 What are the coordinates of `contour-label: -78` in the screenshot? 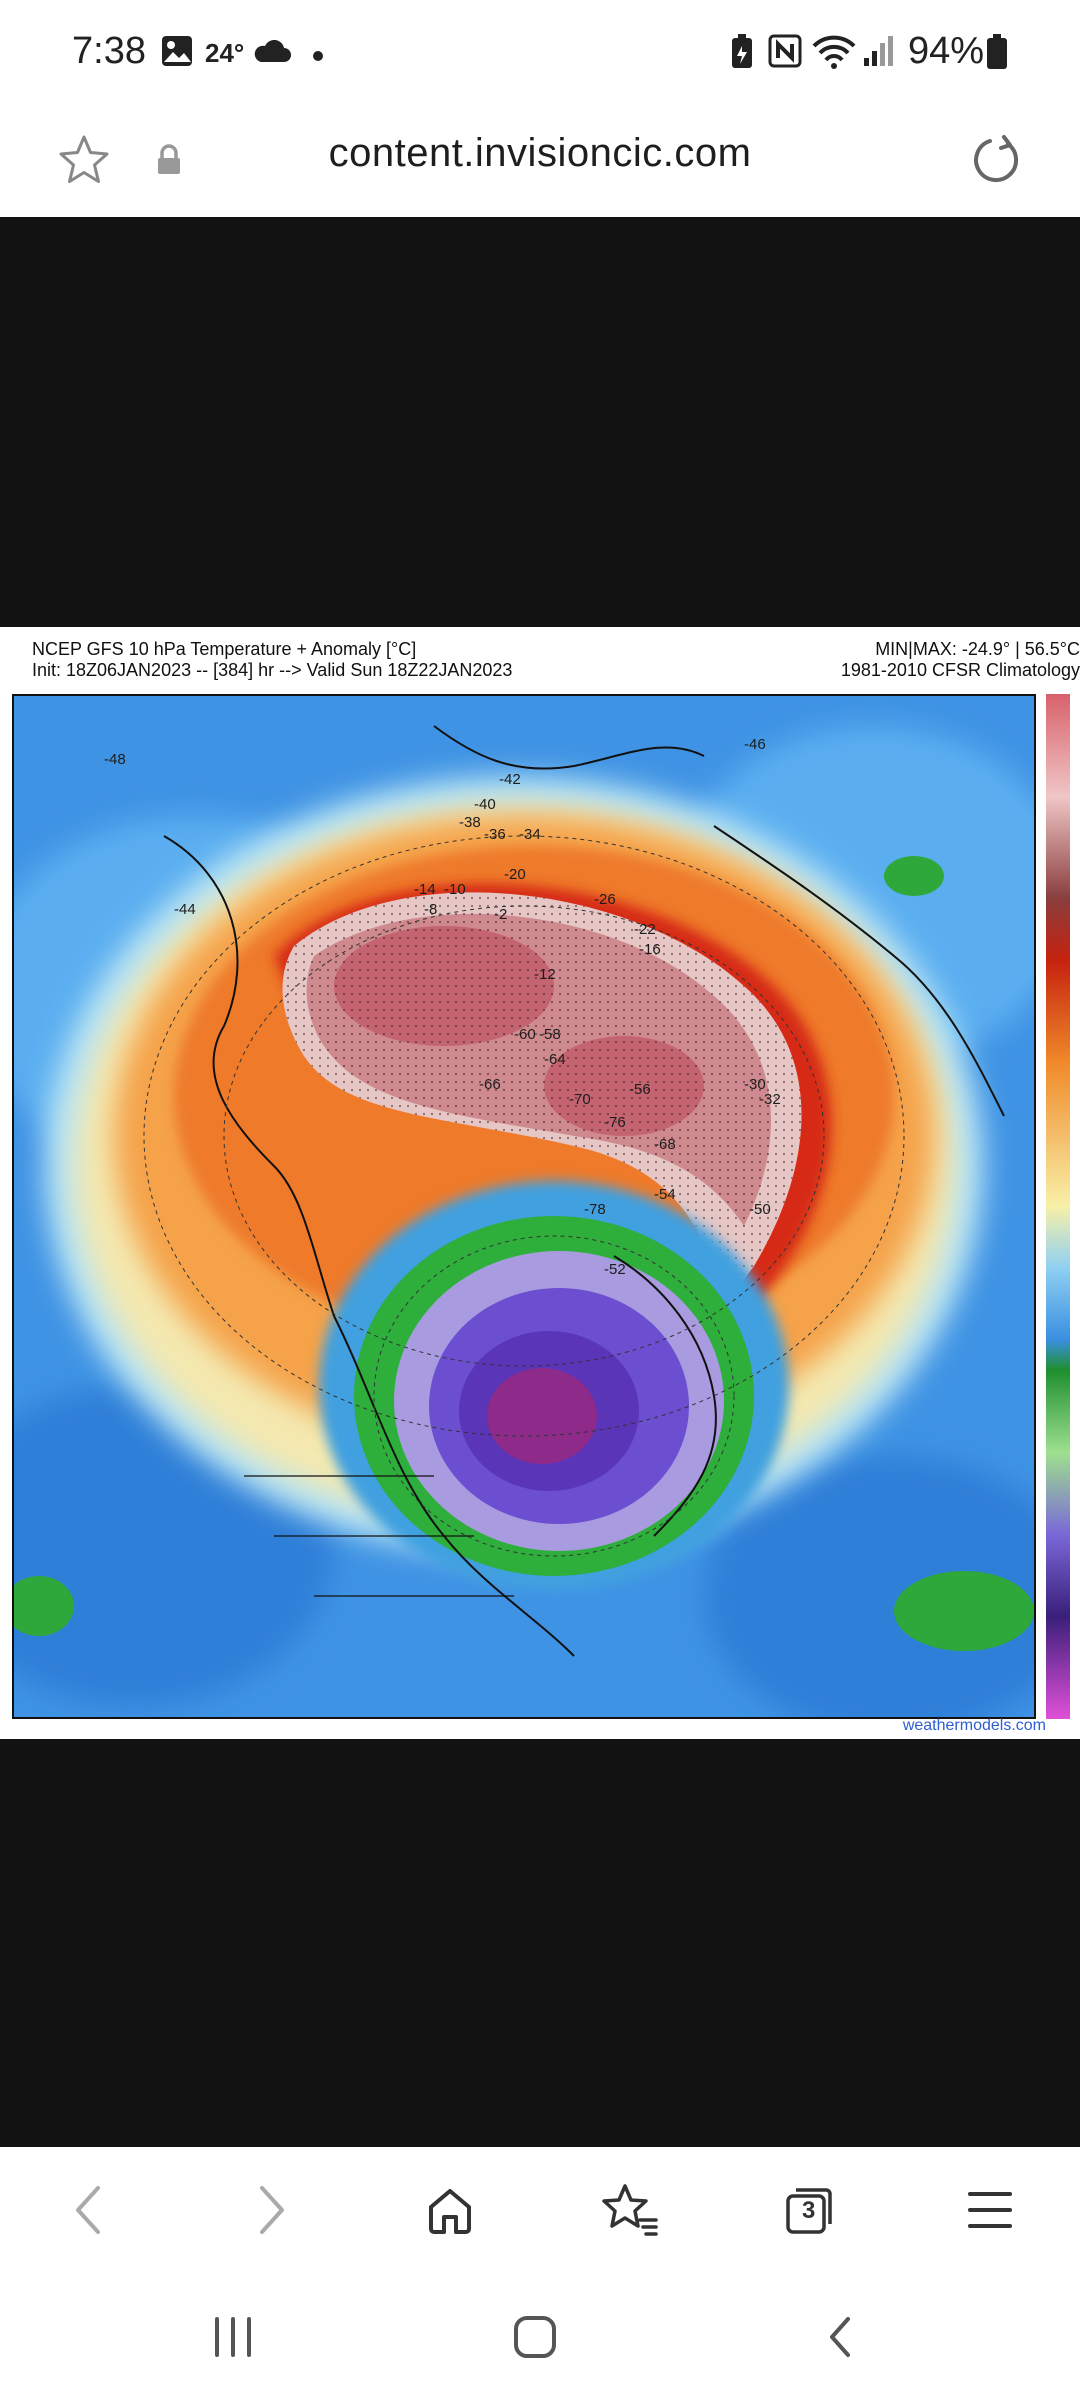 It's located at (595, 1209).